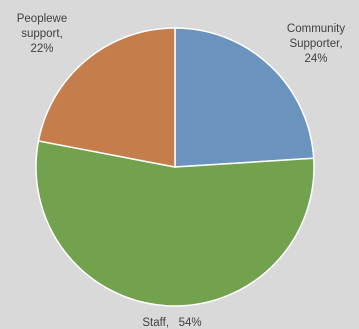  Describe the element at coordinates (316, 29) in the screenshot. I see `slice-label-line: Community` at that location.